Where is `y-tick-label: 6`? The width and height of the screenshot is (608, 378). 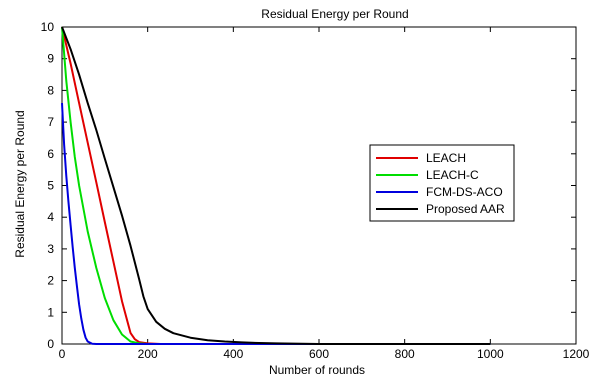 y-tick-label: 6 is located at coordinates (50, 154).